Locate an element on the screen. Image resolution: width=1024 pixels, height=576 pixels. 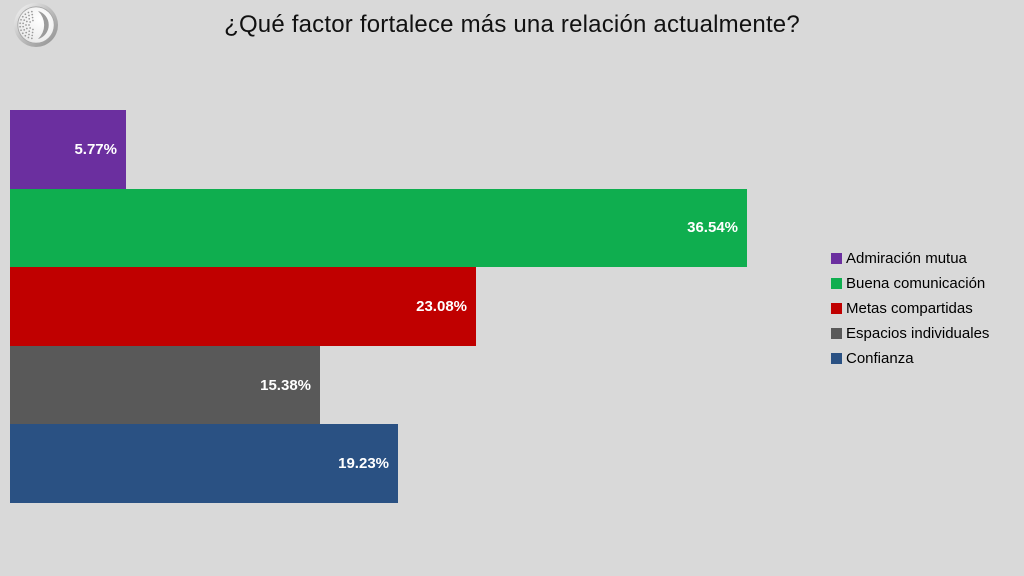
bar-1: 36.54% is located at coordinates (378, 228).